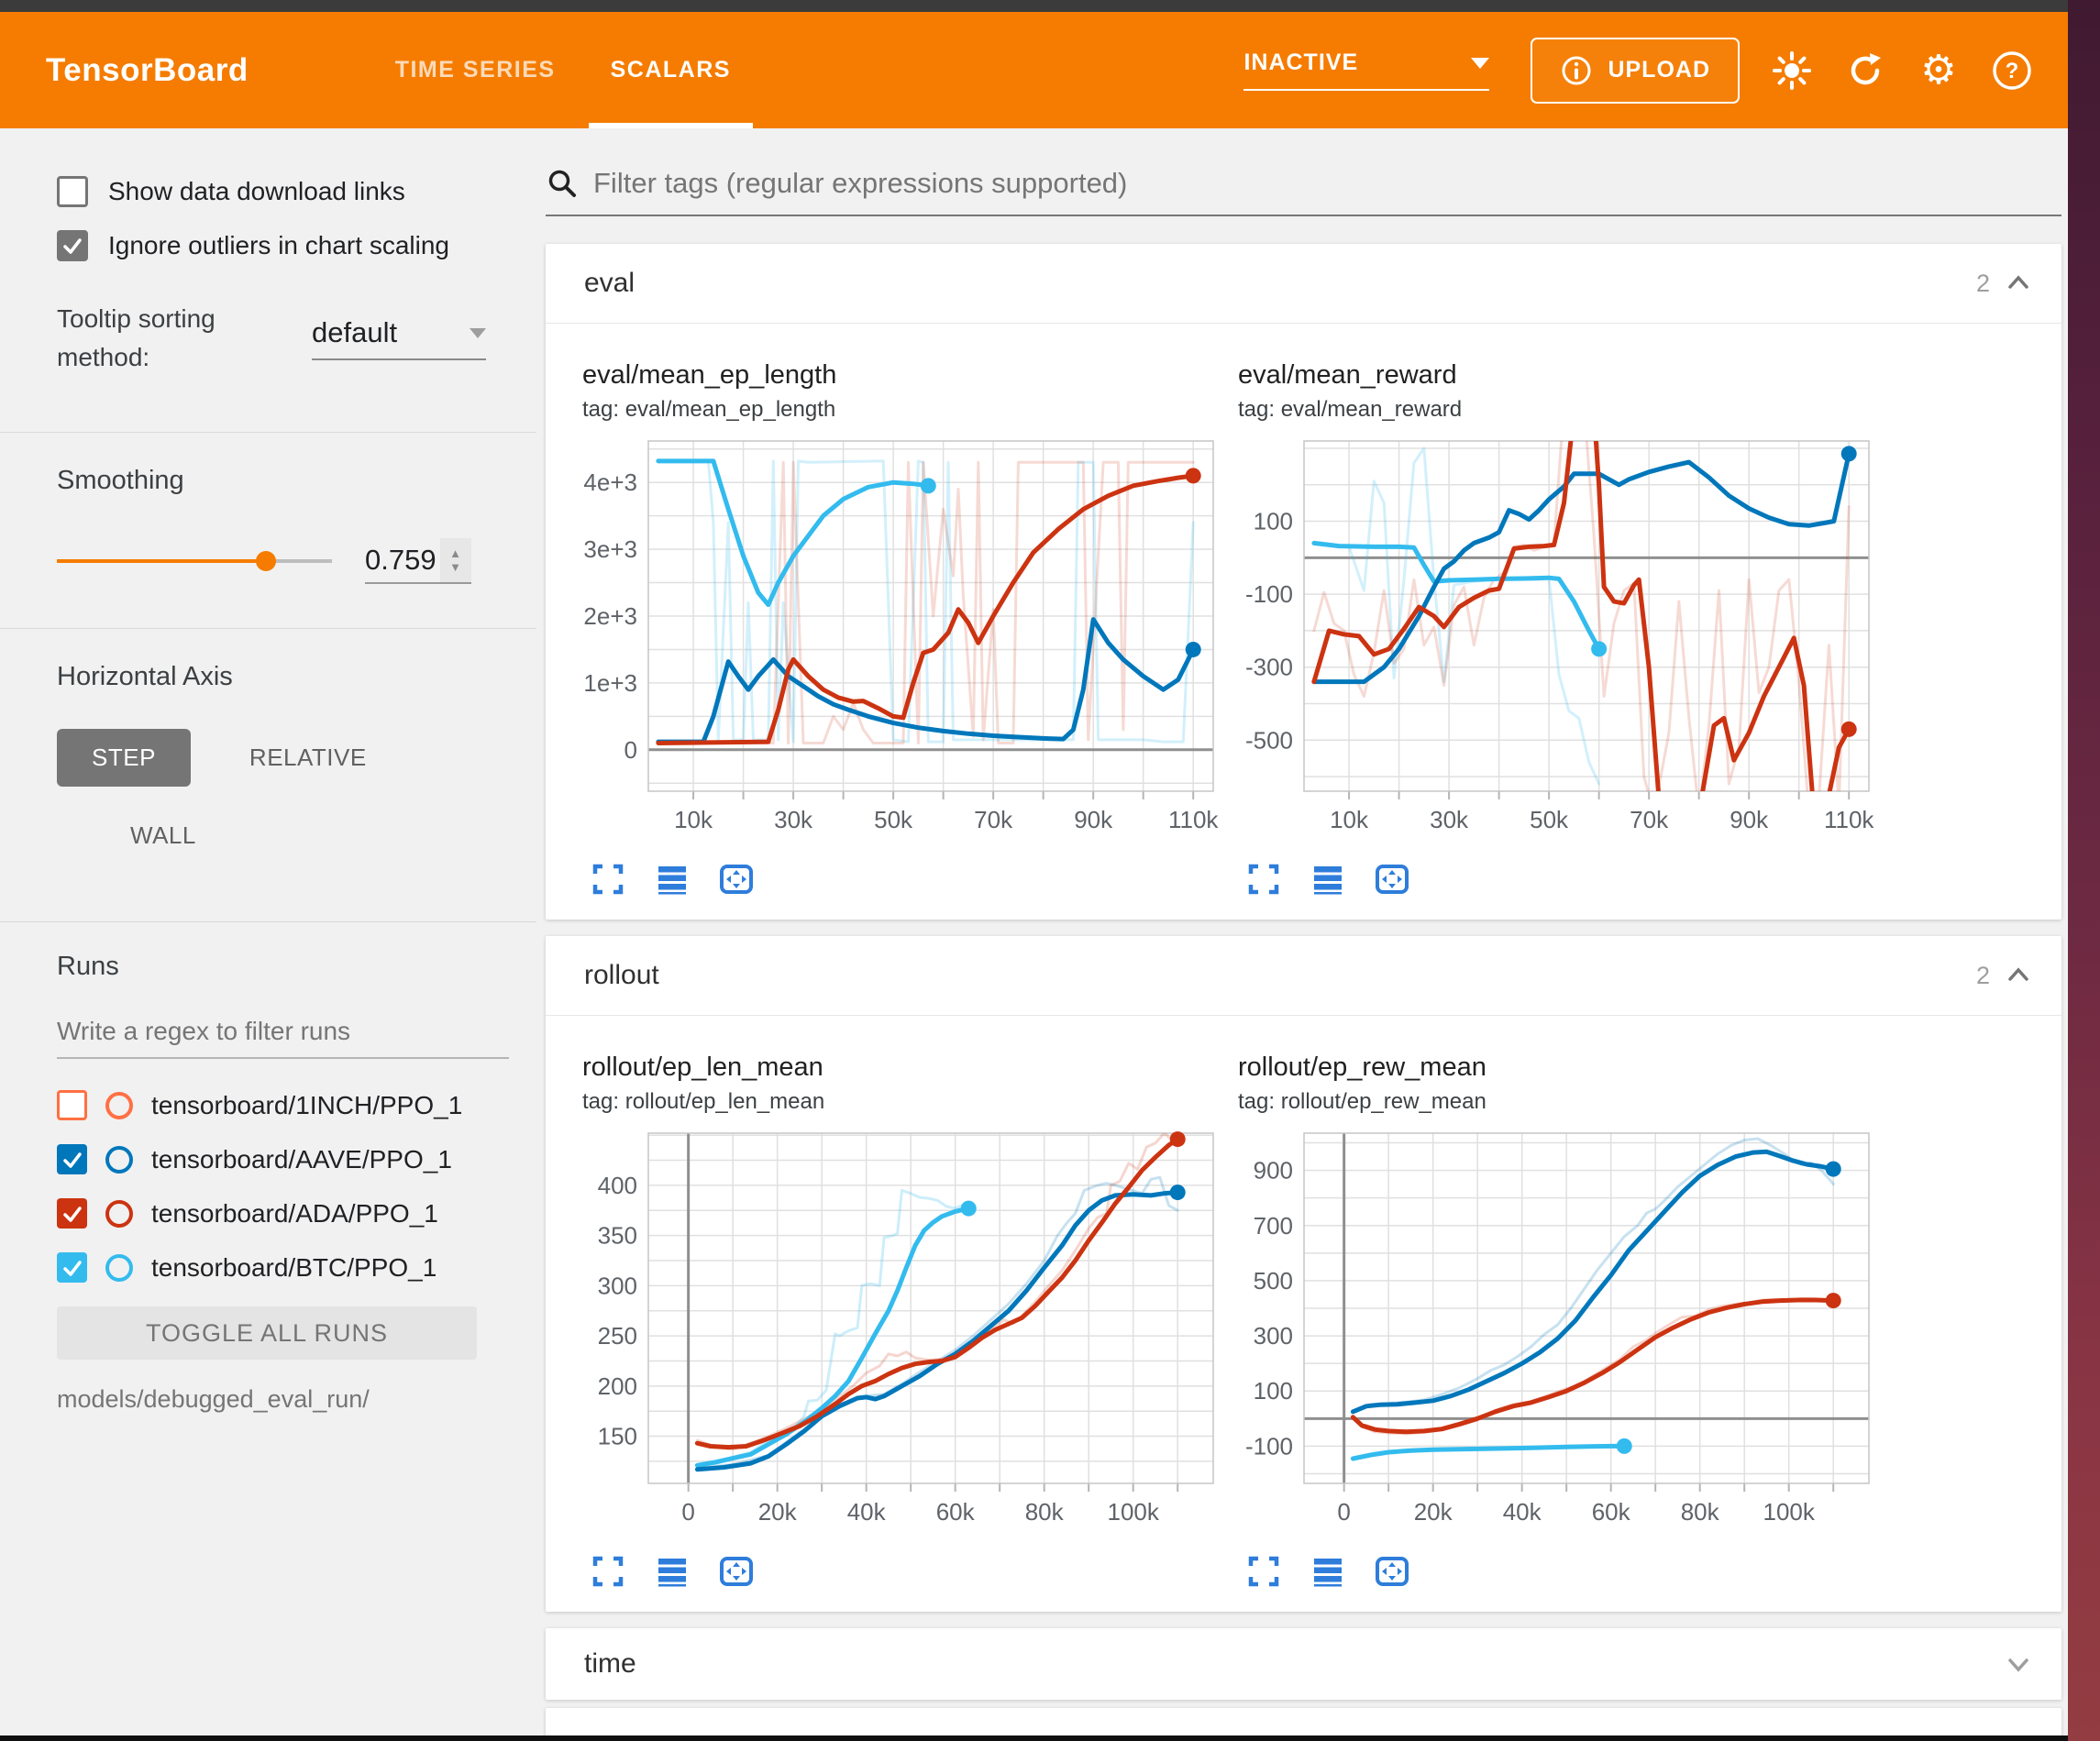 This screenshot has width=2100, height=1741. Describe the element at coordinates (2012, 71) in the screenshot. I see `help-icon: ?` at that location.